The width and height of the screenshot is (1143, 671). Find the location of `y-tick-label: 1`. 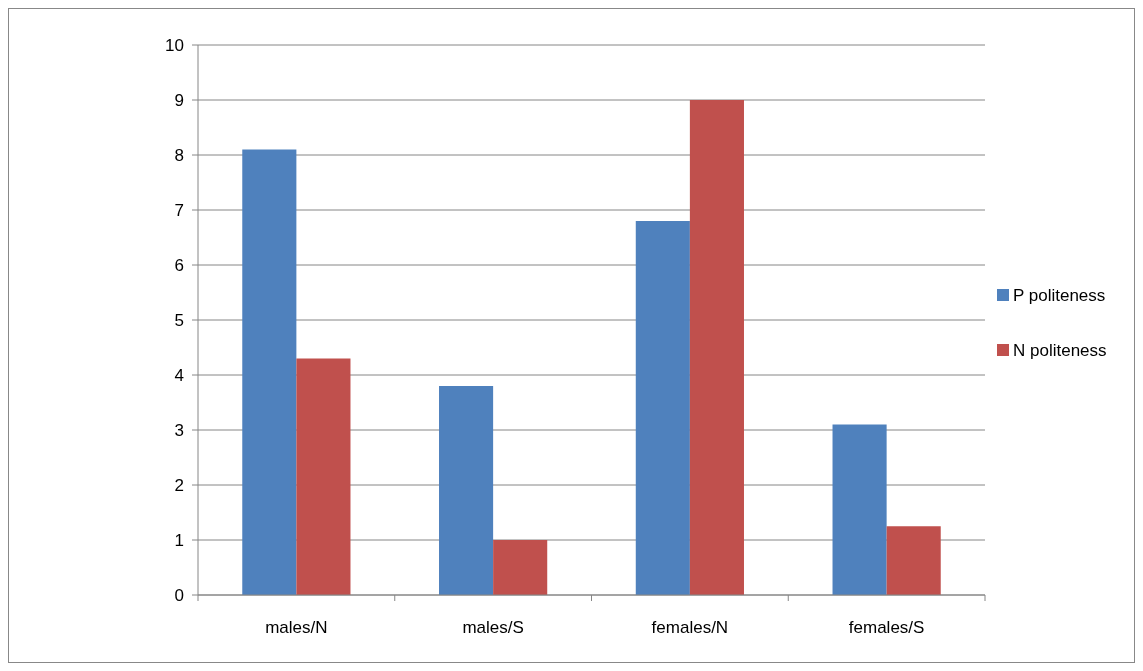

y-tick-label: 1 is located at coordinates (179, 540).